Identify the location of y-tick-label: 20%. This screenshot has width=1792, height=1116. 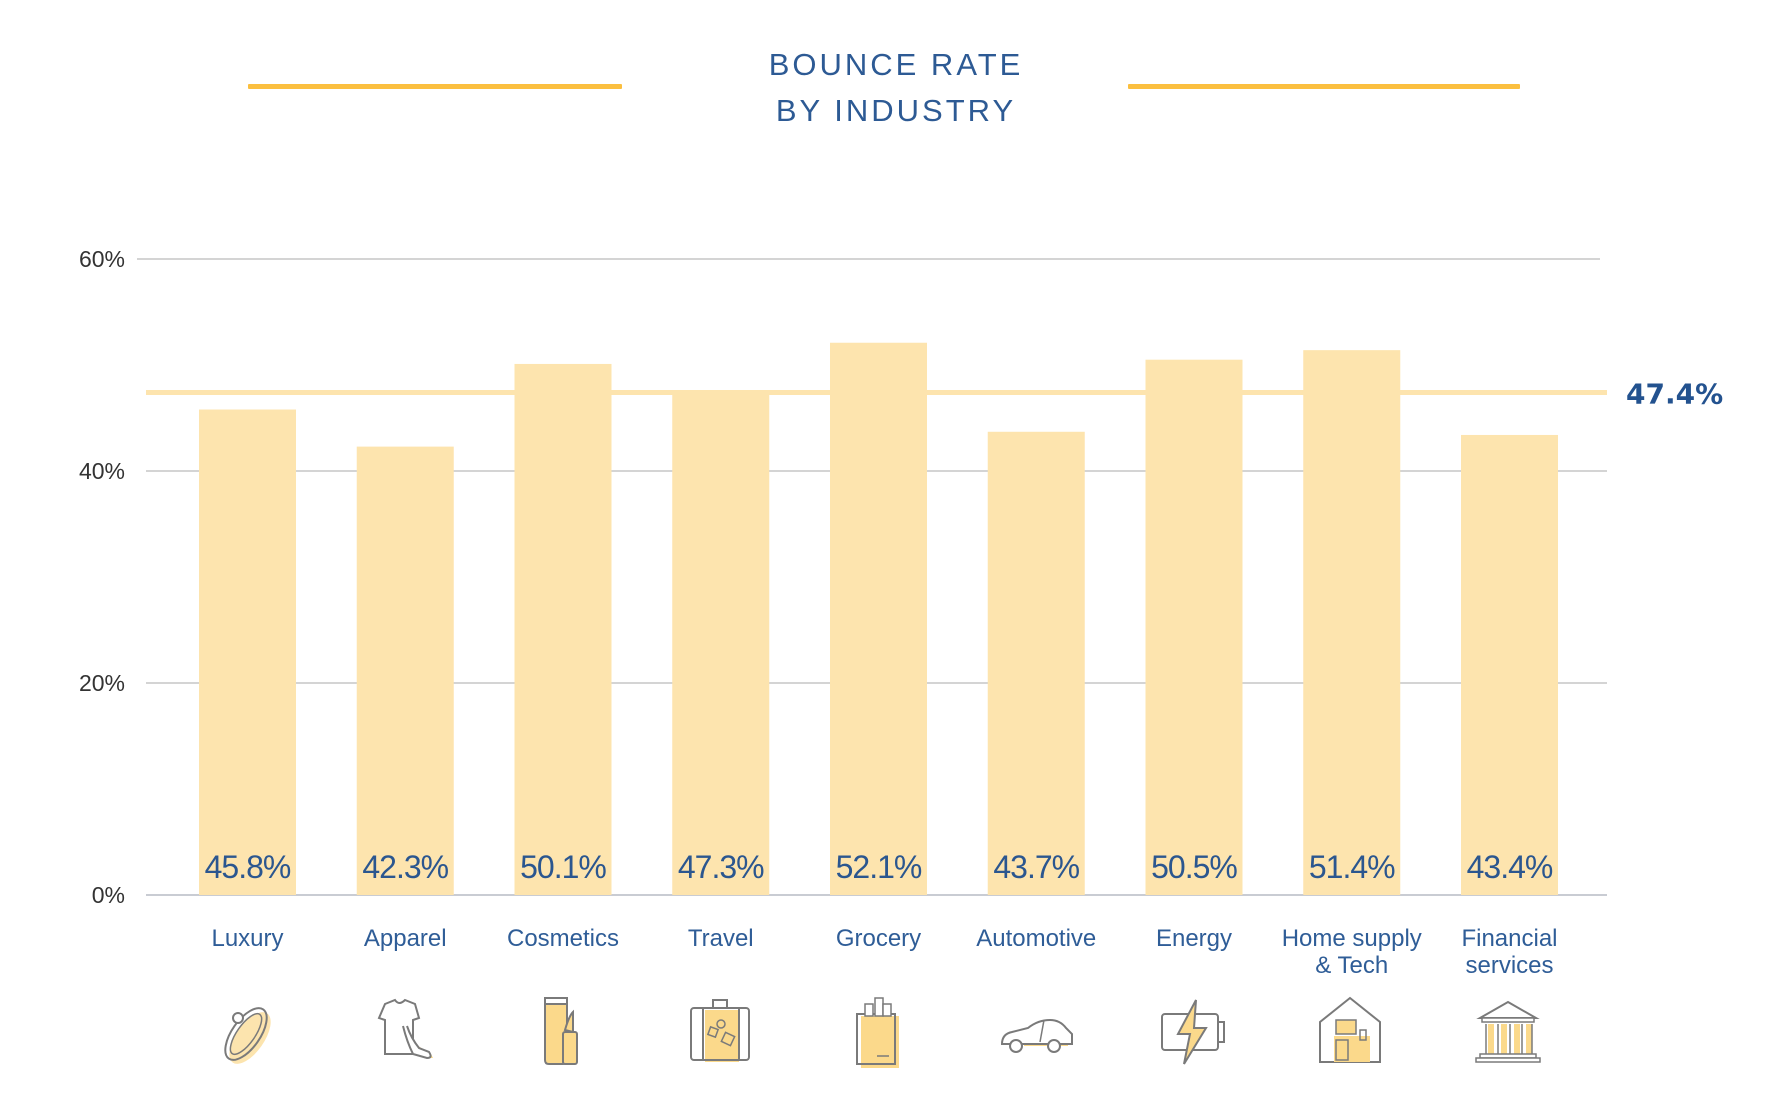
(102, 683).